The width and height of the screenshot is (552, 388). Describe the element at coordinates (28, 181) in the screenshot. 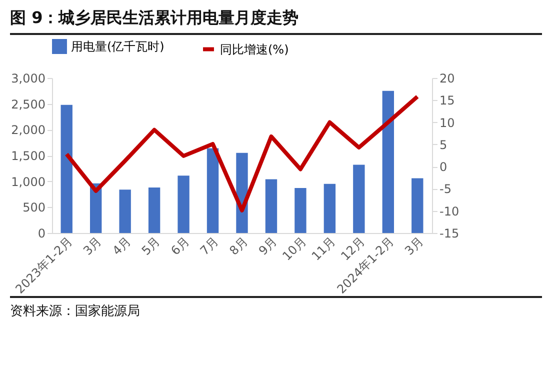

I see `y-tick-label: 1,000` at that location.